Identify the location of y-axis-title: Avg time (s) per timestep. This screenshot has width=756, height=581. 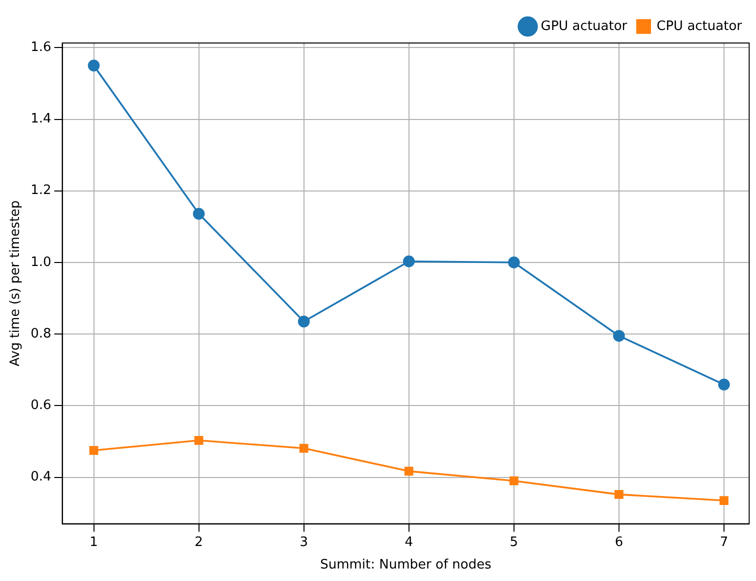
(16, 283).